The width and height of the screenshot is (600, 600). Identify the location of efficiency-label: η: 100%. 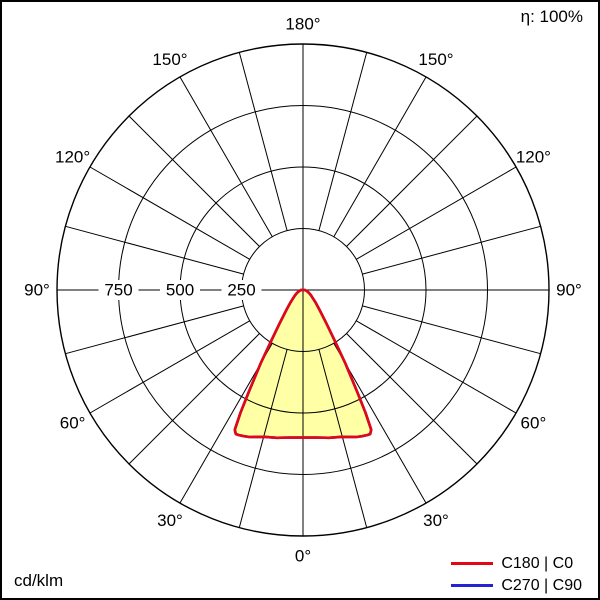
(551, 16).